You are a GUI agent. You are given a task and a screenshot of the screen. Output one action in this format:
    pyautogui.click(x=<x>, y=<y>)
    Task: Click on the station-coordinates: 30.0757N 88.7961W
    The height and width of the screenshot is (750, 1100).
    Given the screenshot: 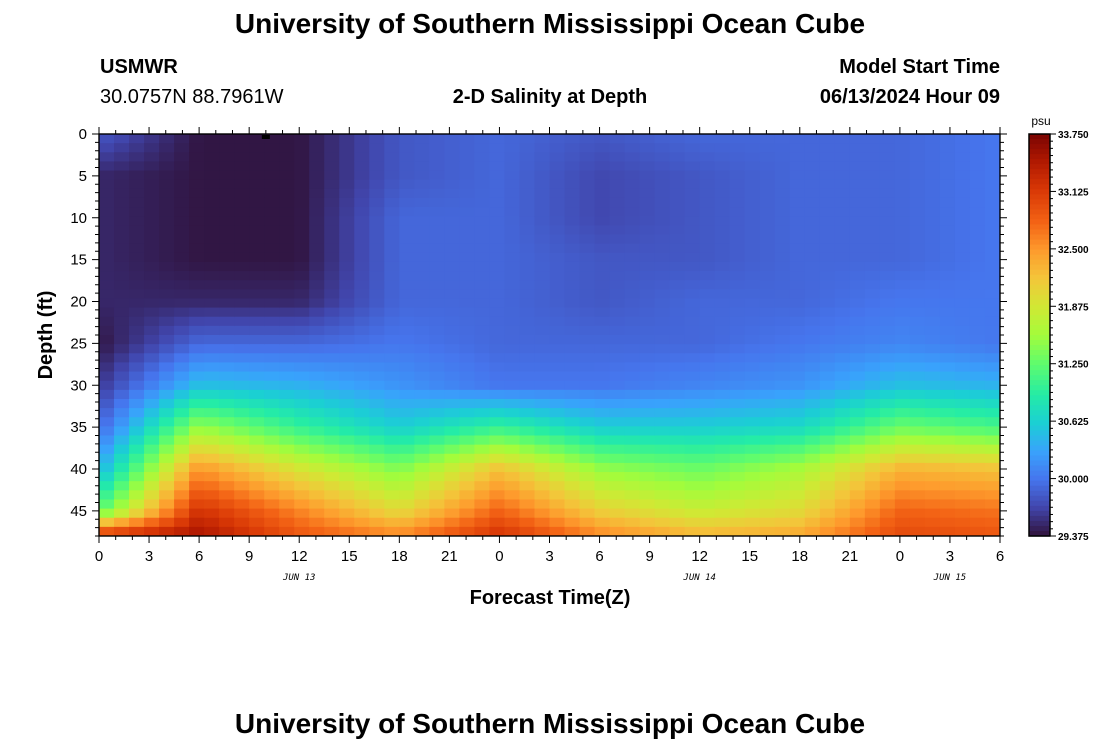 What is the action you would take?
    pyautogui.click(x=192, y=97)
    